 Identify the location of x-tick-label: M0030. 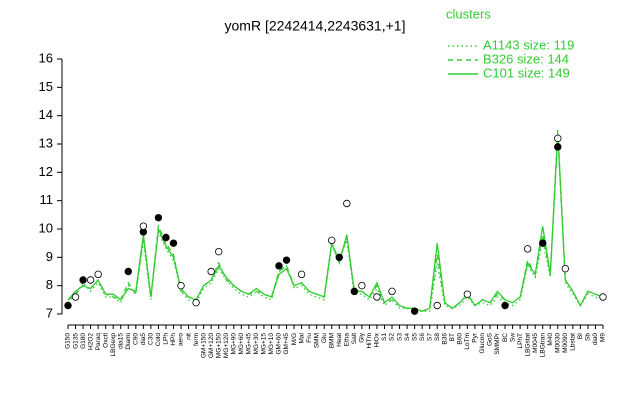
(558, 343).